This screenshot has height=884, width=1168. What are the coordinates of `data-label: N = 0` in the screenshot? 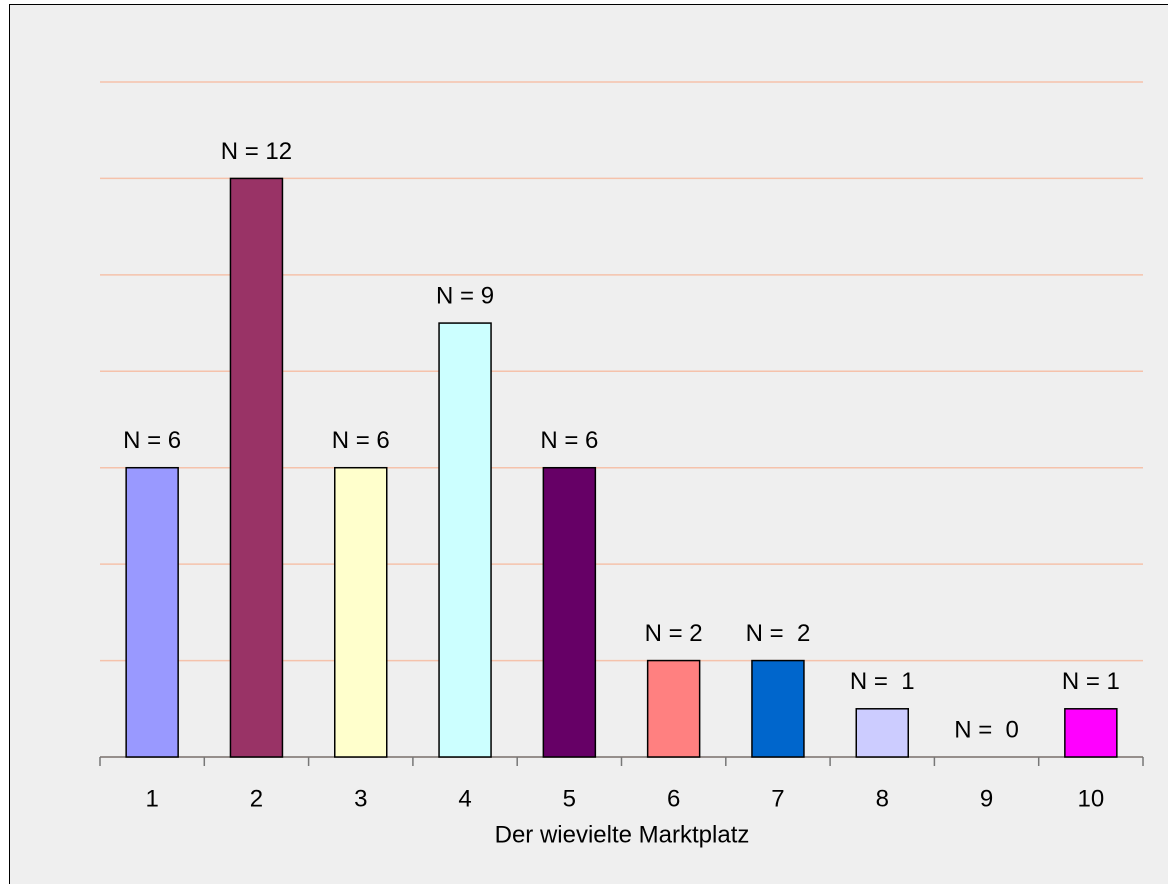 It's located at (986, 729).